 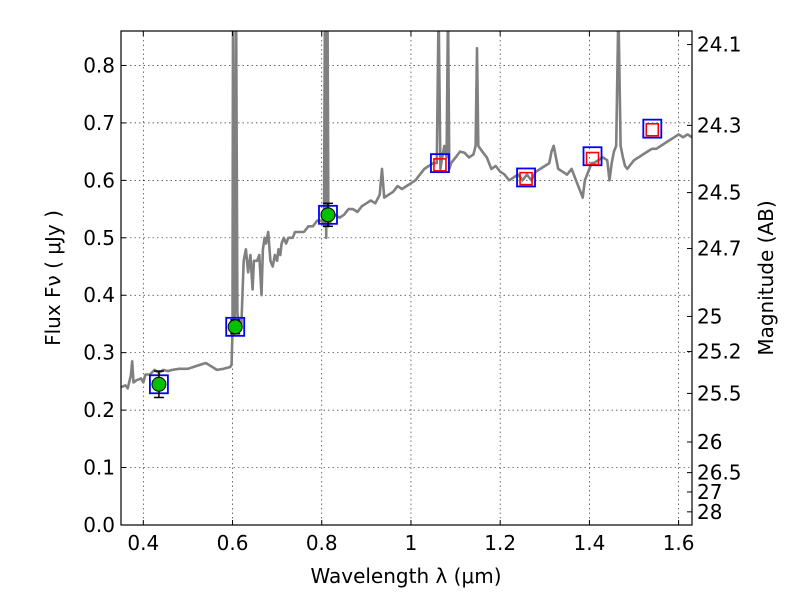 What do you see at coordinates (719, 473) in the screenshot?
I see `mag-tick-label: 26.5` at bounding box center [719, 473].